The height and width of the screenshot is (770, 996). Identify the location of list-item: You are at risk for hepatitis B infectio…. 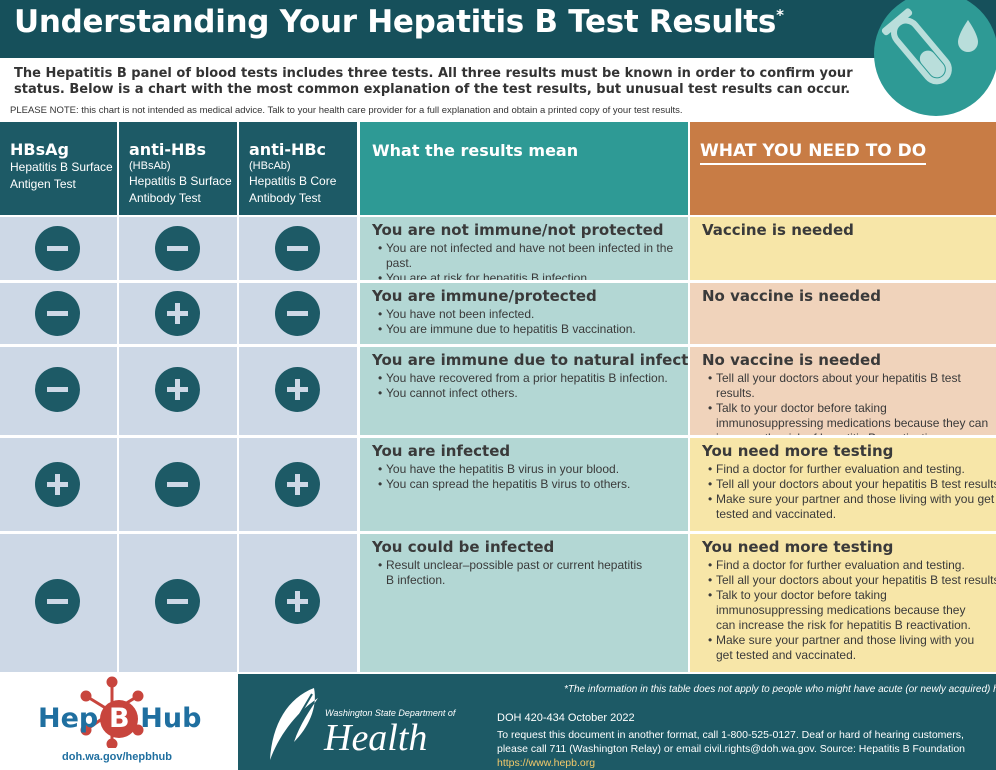
(530, 275).